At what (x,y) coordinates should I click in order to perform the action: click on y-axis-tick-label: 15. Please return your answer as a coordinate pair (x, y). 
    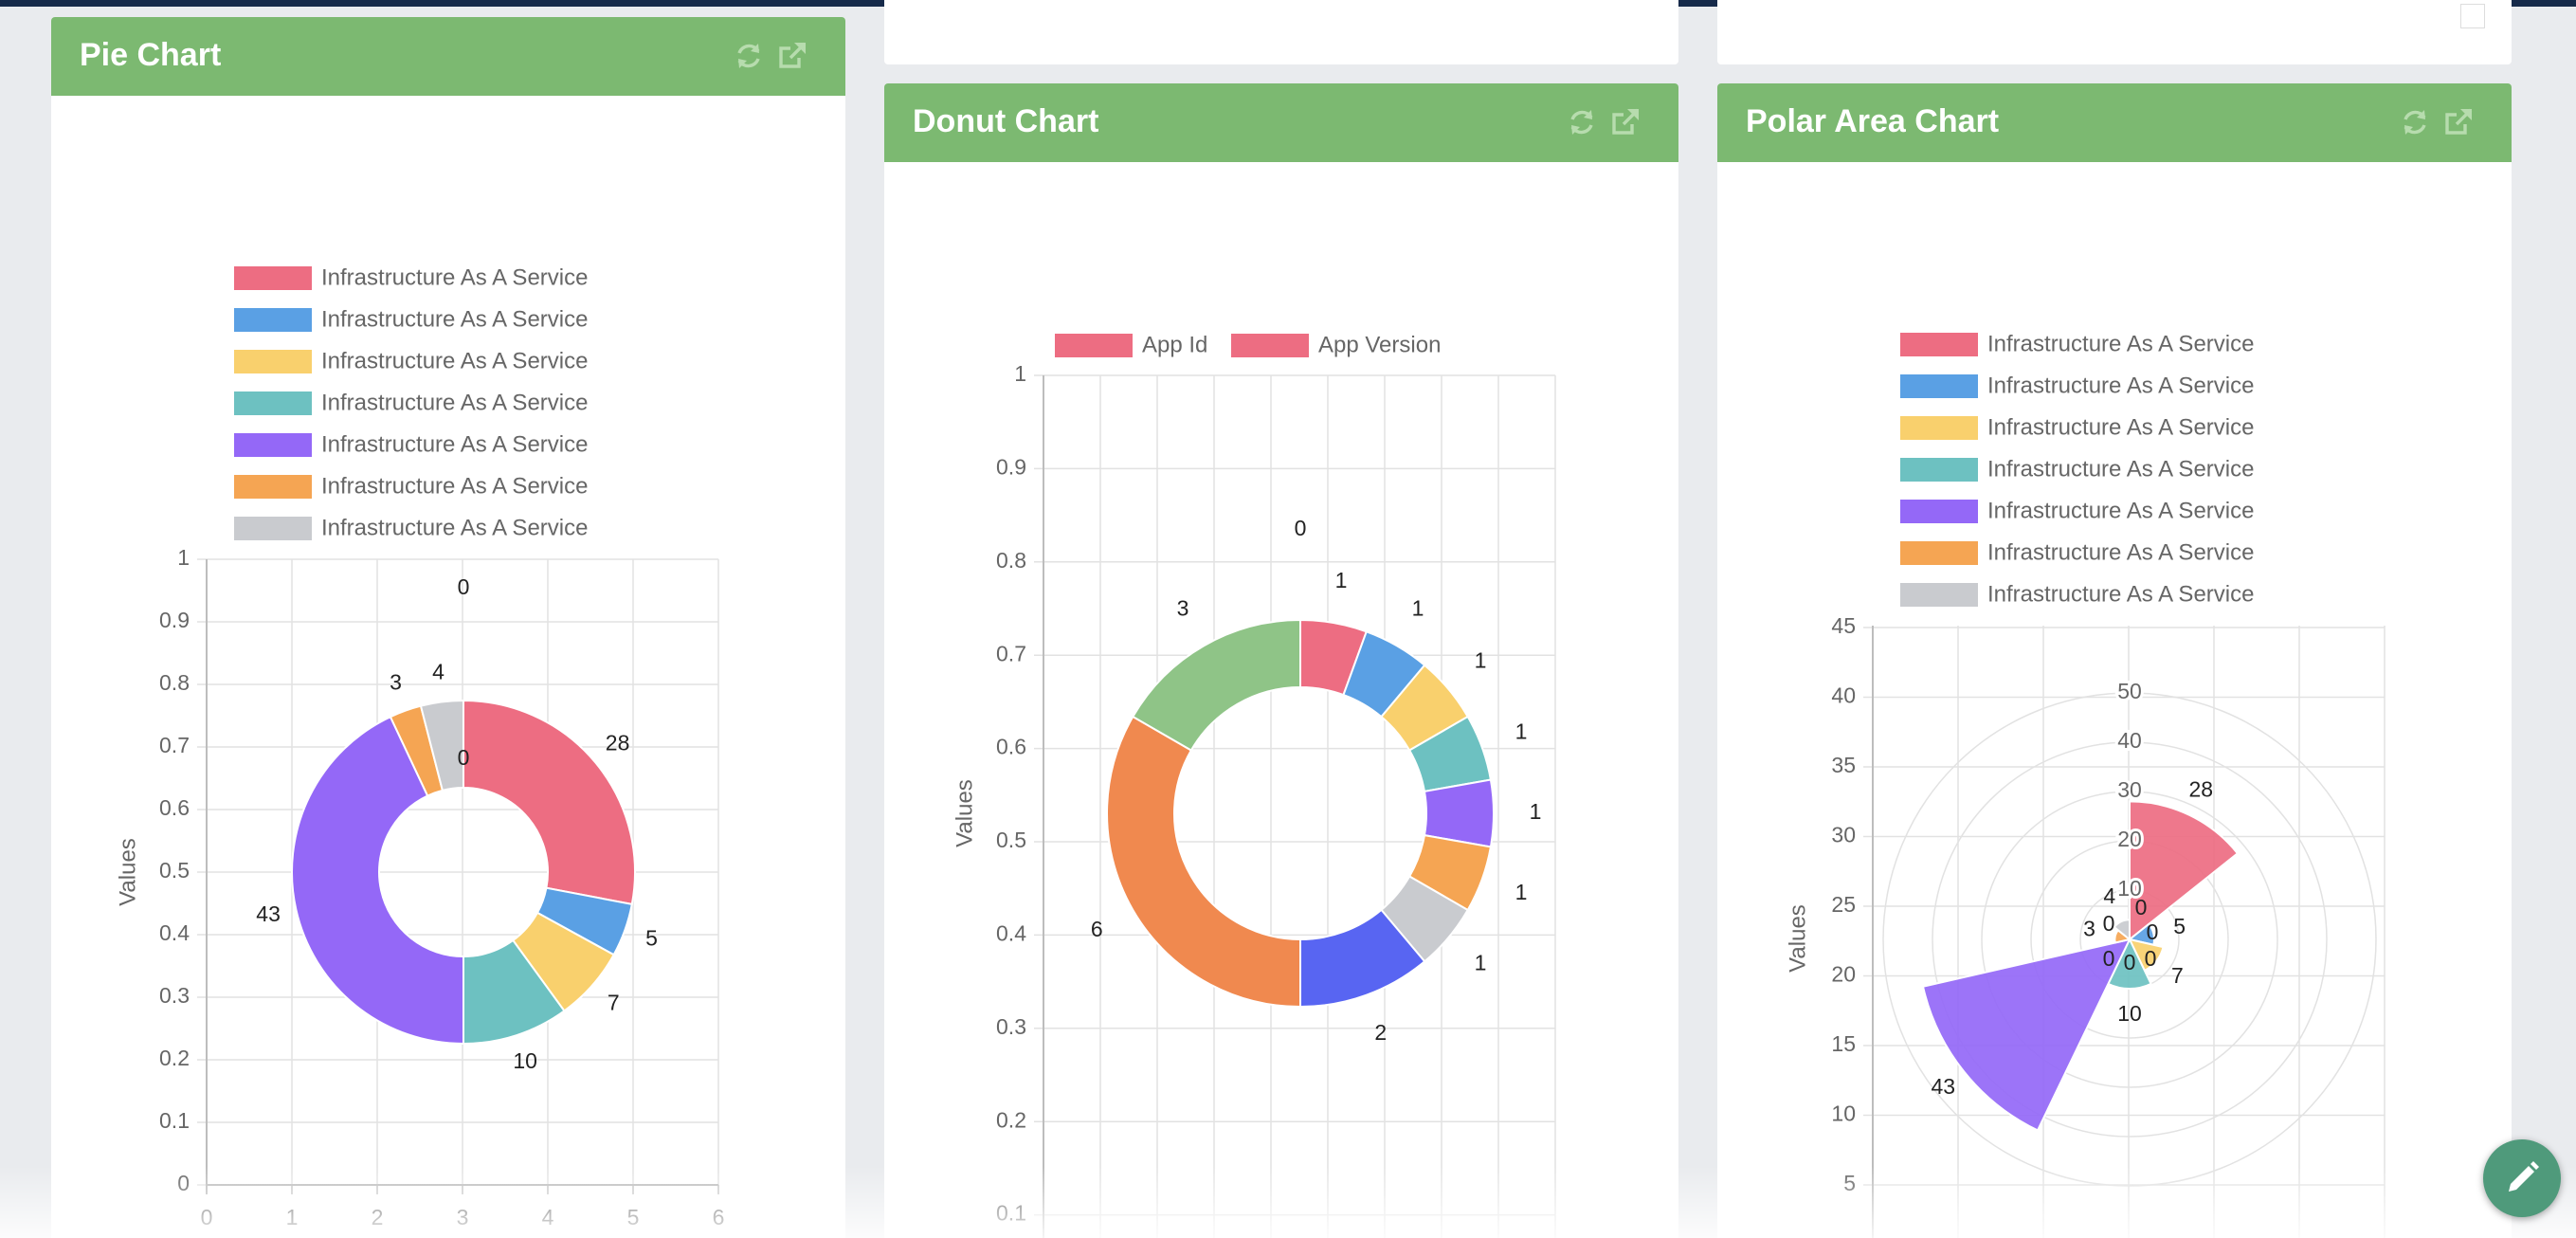
    Looking at the image, I should click on (1843, 1043).